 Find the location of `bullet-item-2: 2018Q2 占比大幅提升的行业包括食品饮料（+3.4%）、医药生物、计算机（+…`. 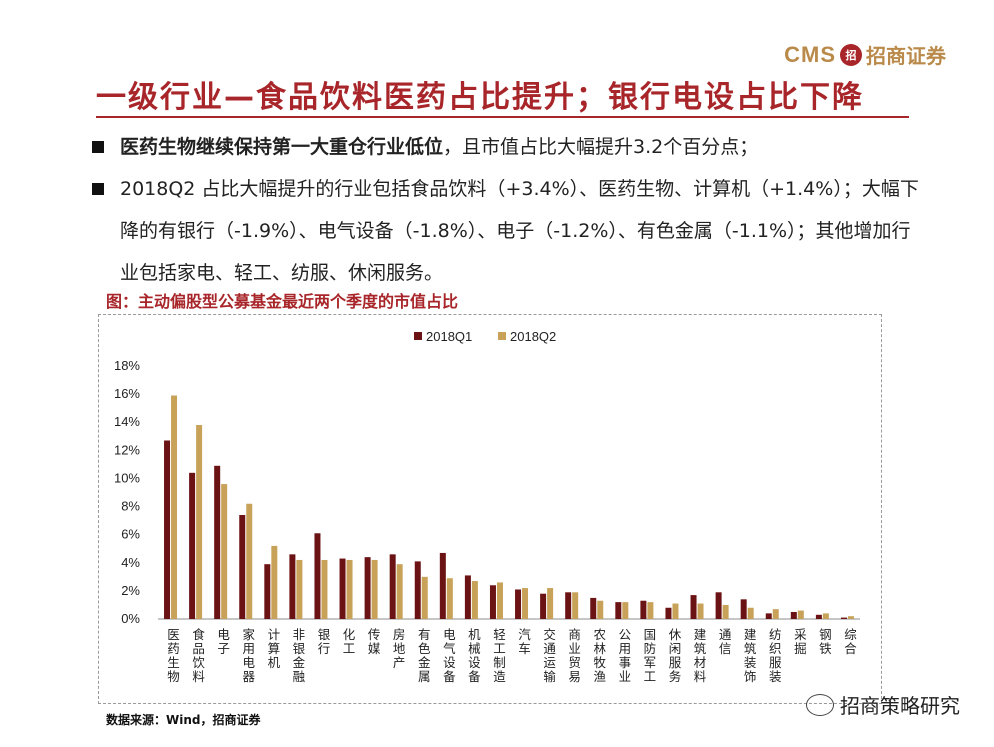

bullet-item-2: 2018Q2 占比大幅提升的行业包括食品饮料（+3.4%）、医药生物、计算机（+… is located at coordinates (506, 231).